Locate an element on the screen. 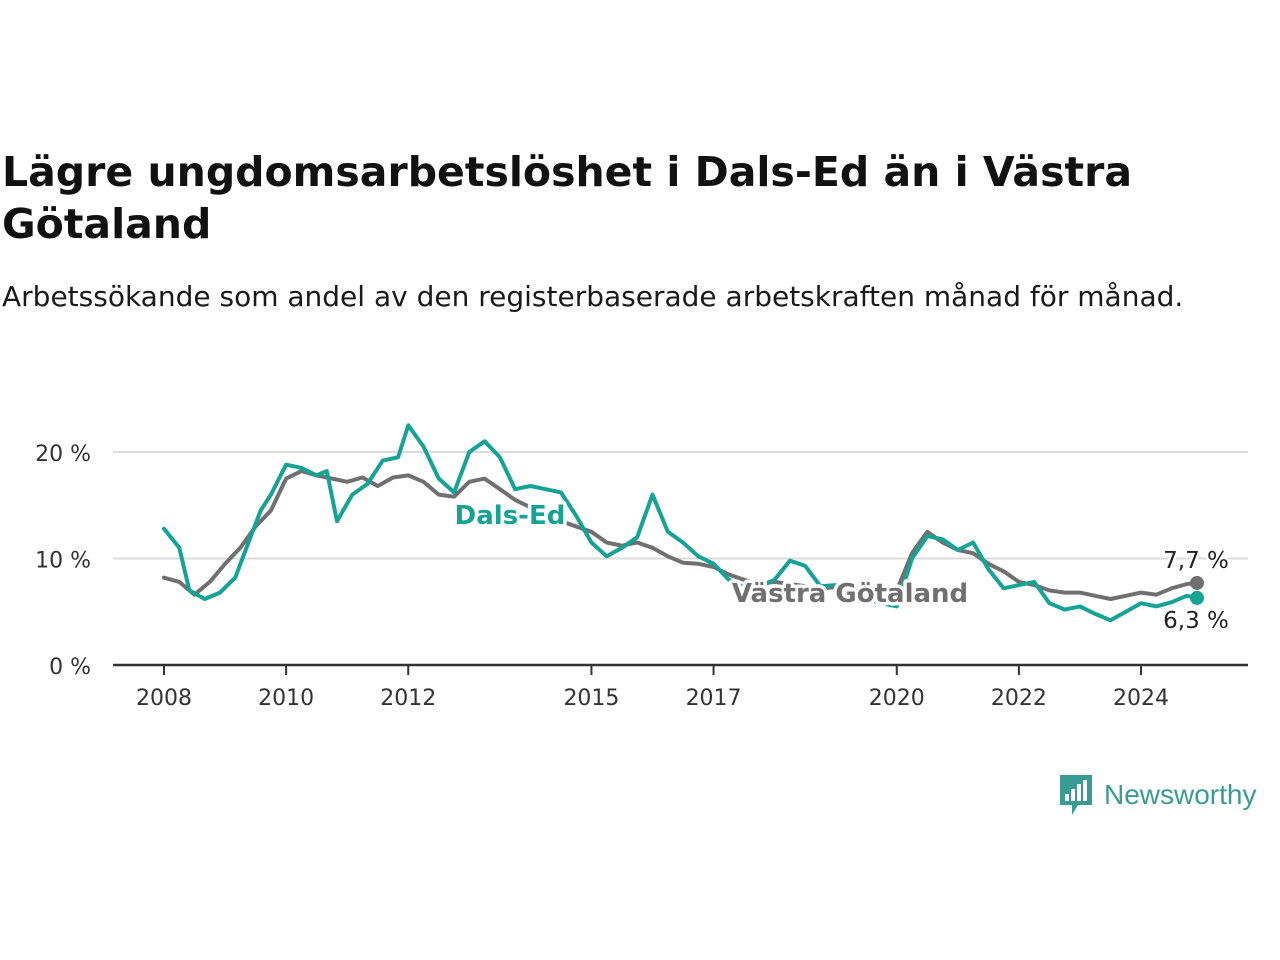  x-tick-label: 2010 is located at coordinates (286, 698).